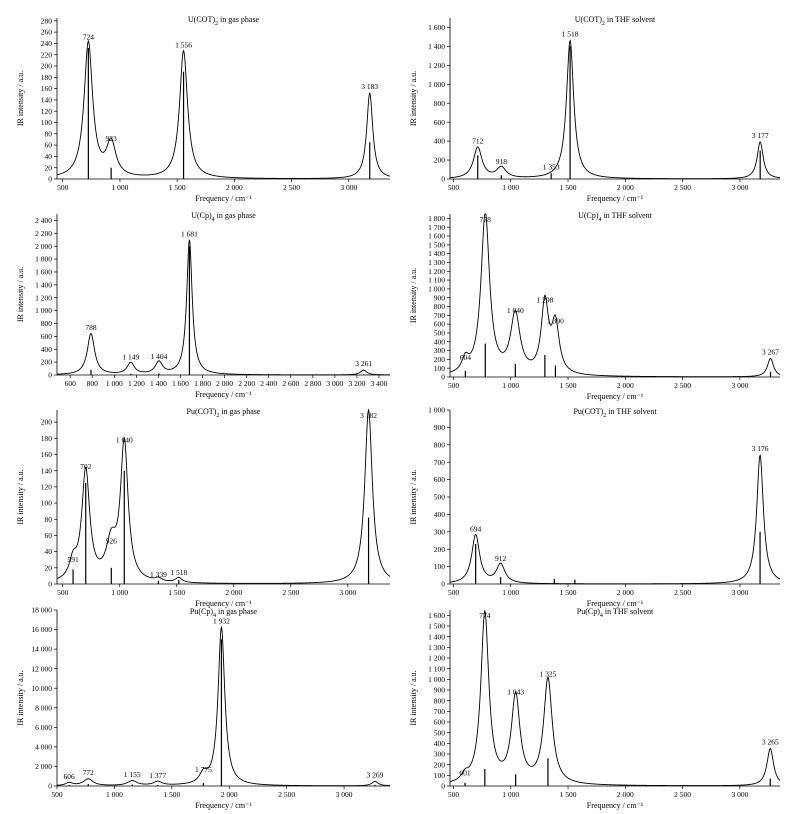  Describe the element at coordinates (628, 611) in the screenshot. I see `title-rest: in THF solvent` at that location.